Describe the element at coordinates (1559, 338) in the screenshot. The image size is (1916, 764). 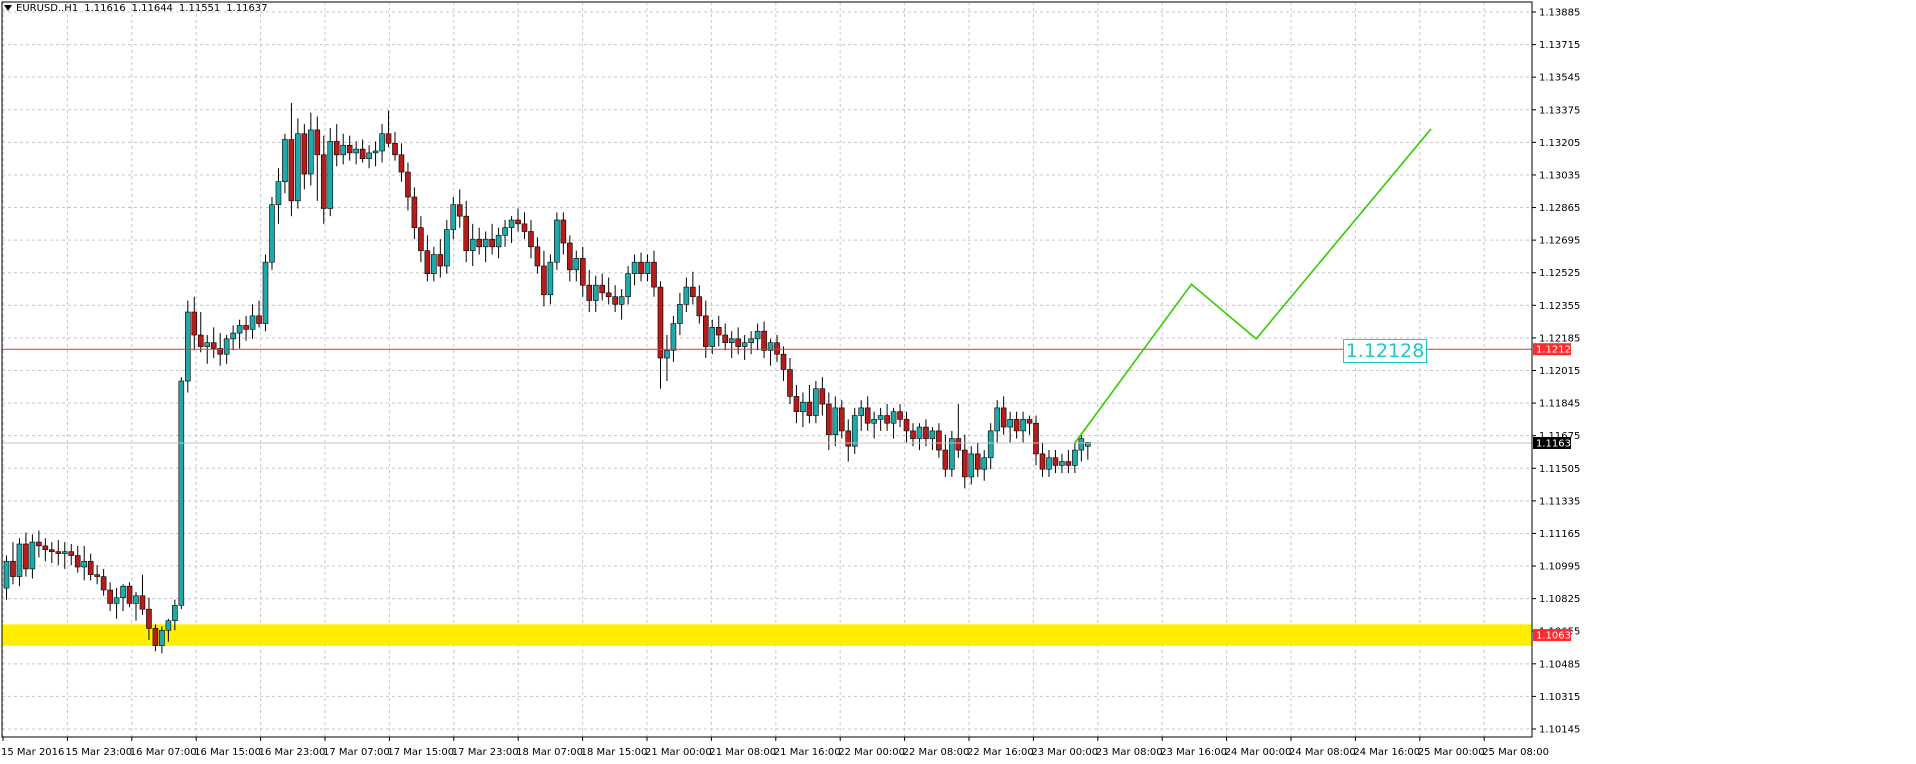
I see `y-tick-label: 1.12185` at that location.